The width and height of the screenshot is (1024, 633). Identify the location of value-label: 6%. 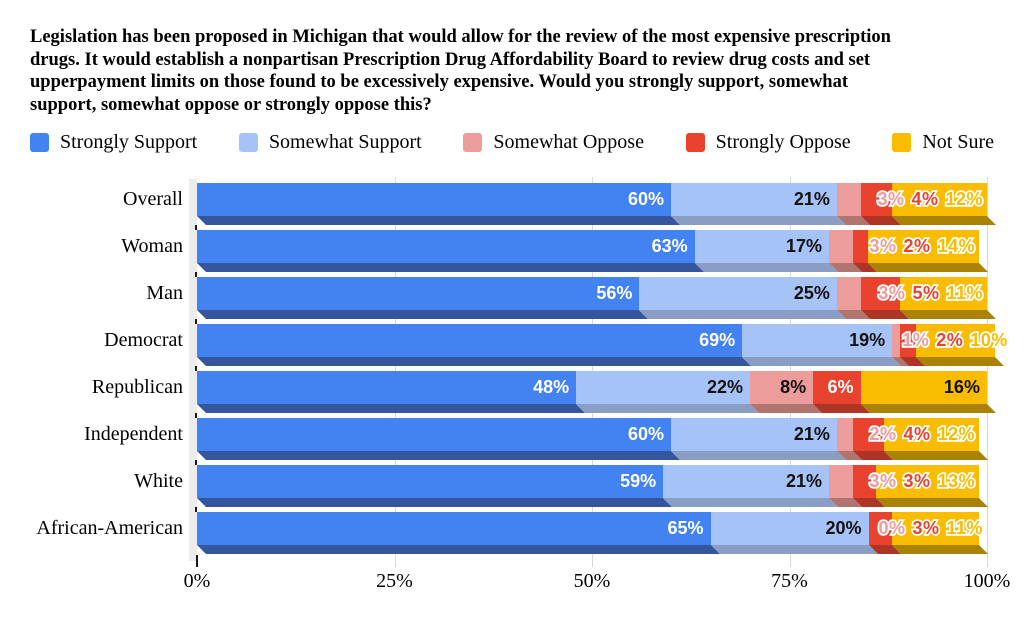
(840, 387).